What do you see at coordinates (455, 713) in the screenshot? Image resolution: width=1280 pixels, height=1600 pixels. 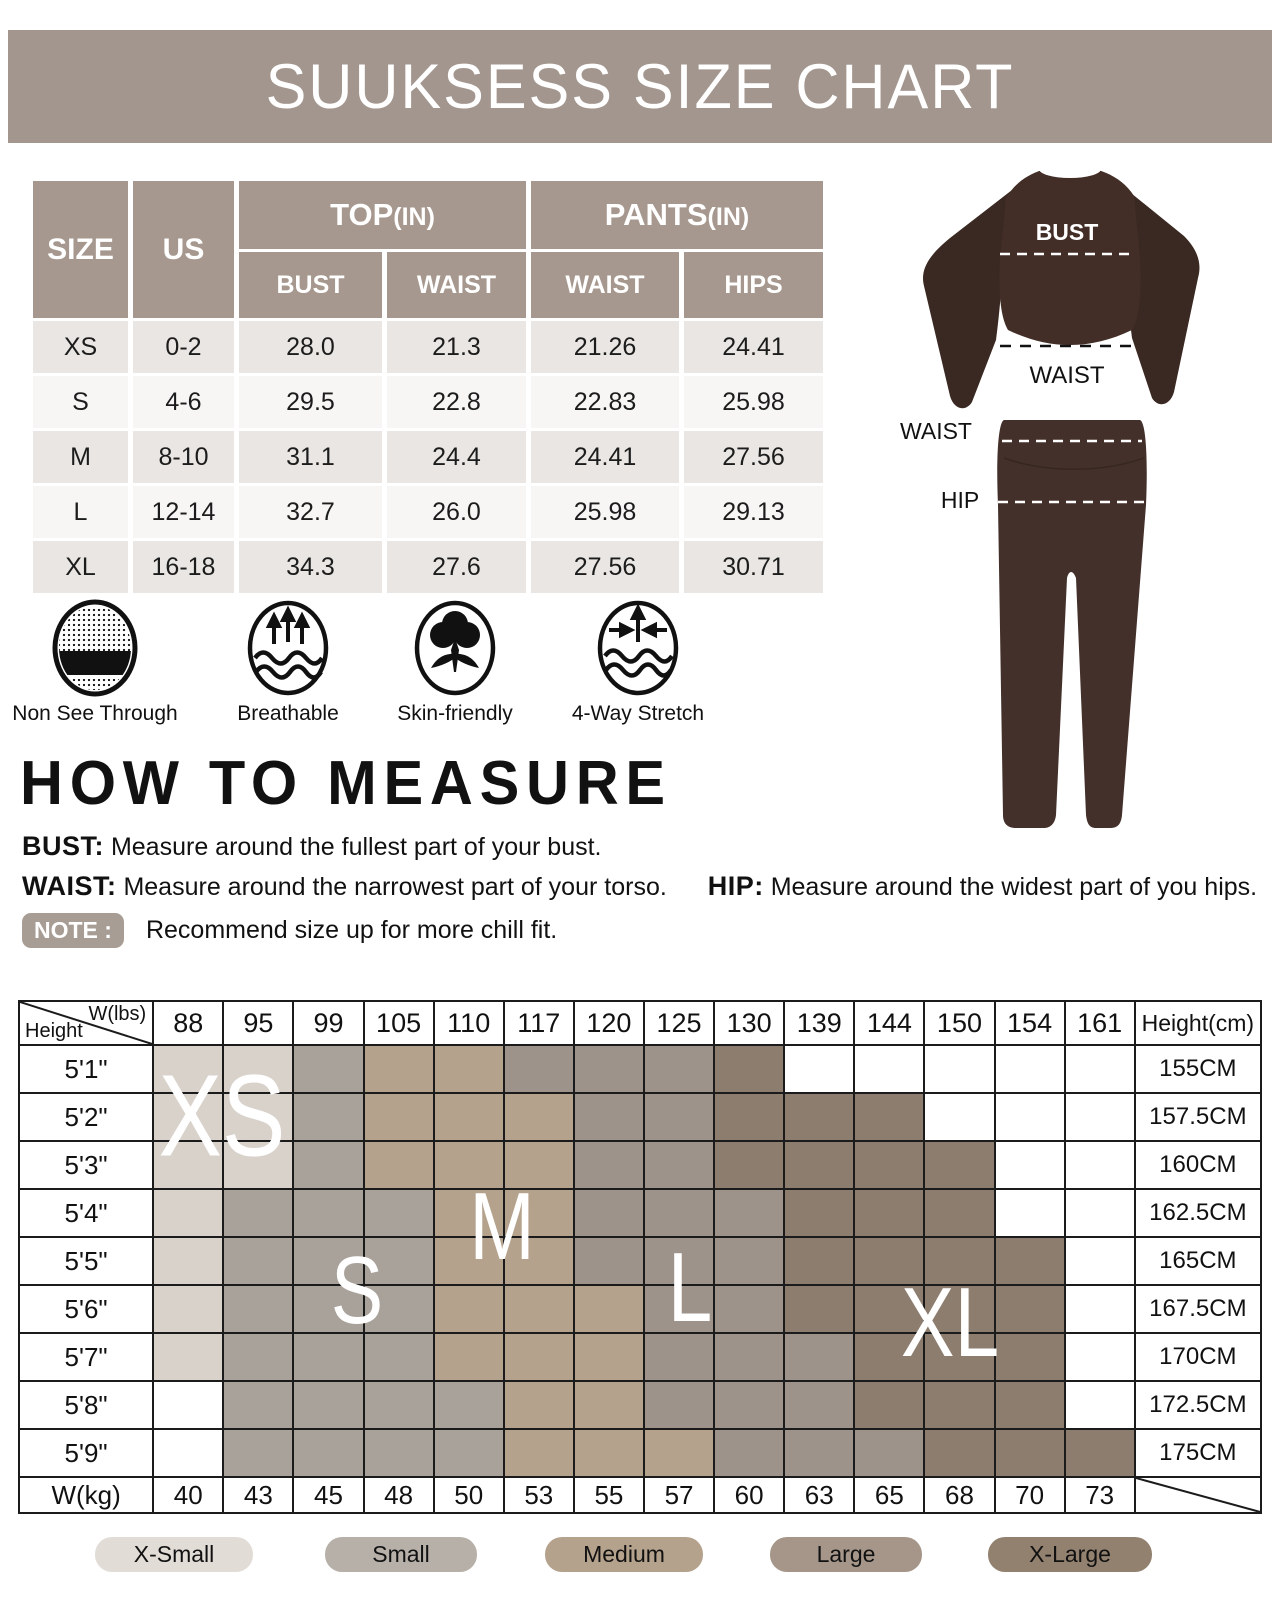 I see `feature-label: Skin-friendly` at bounding box center [455, 713].